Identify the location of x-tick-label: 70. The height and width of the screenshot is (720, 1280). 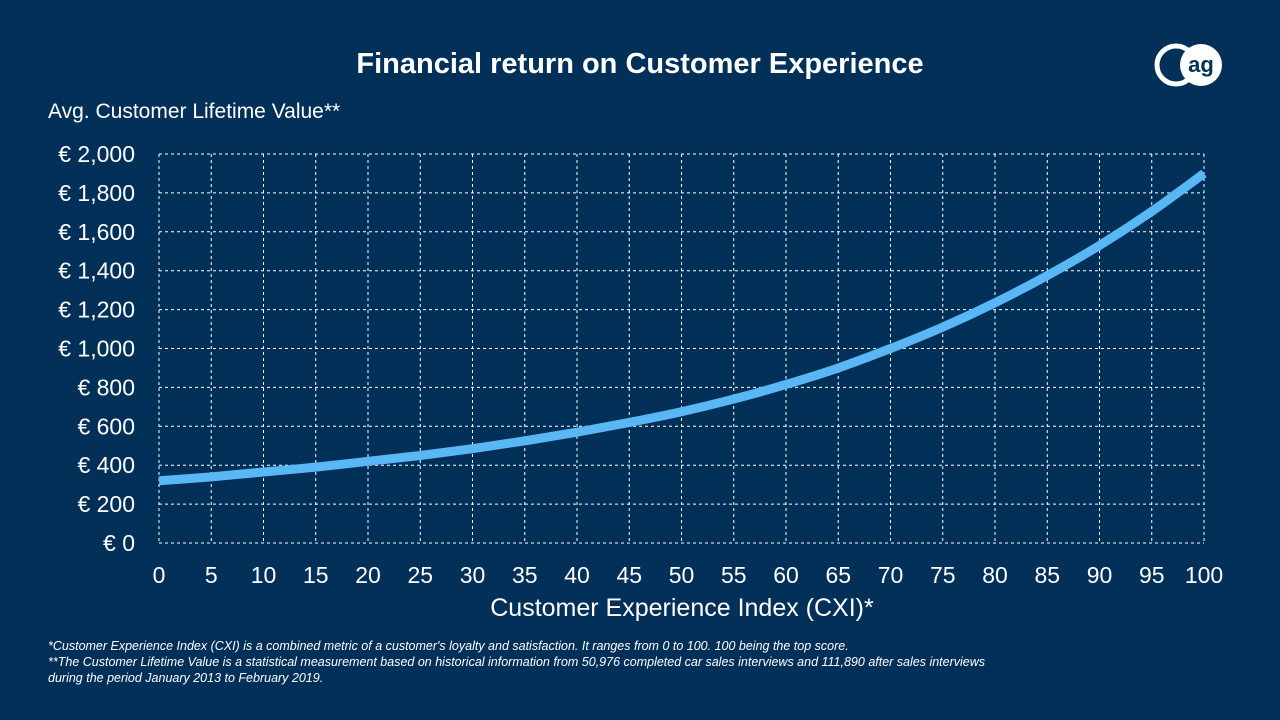
(891, 575).